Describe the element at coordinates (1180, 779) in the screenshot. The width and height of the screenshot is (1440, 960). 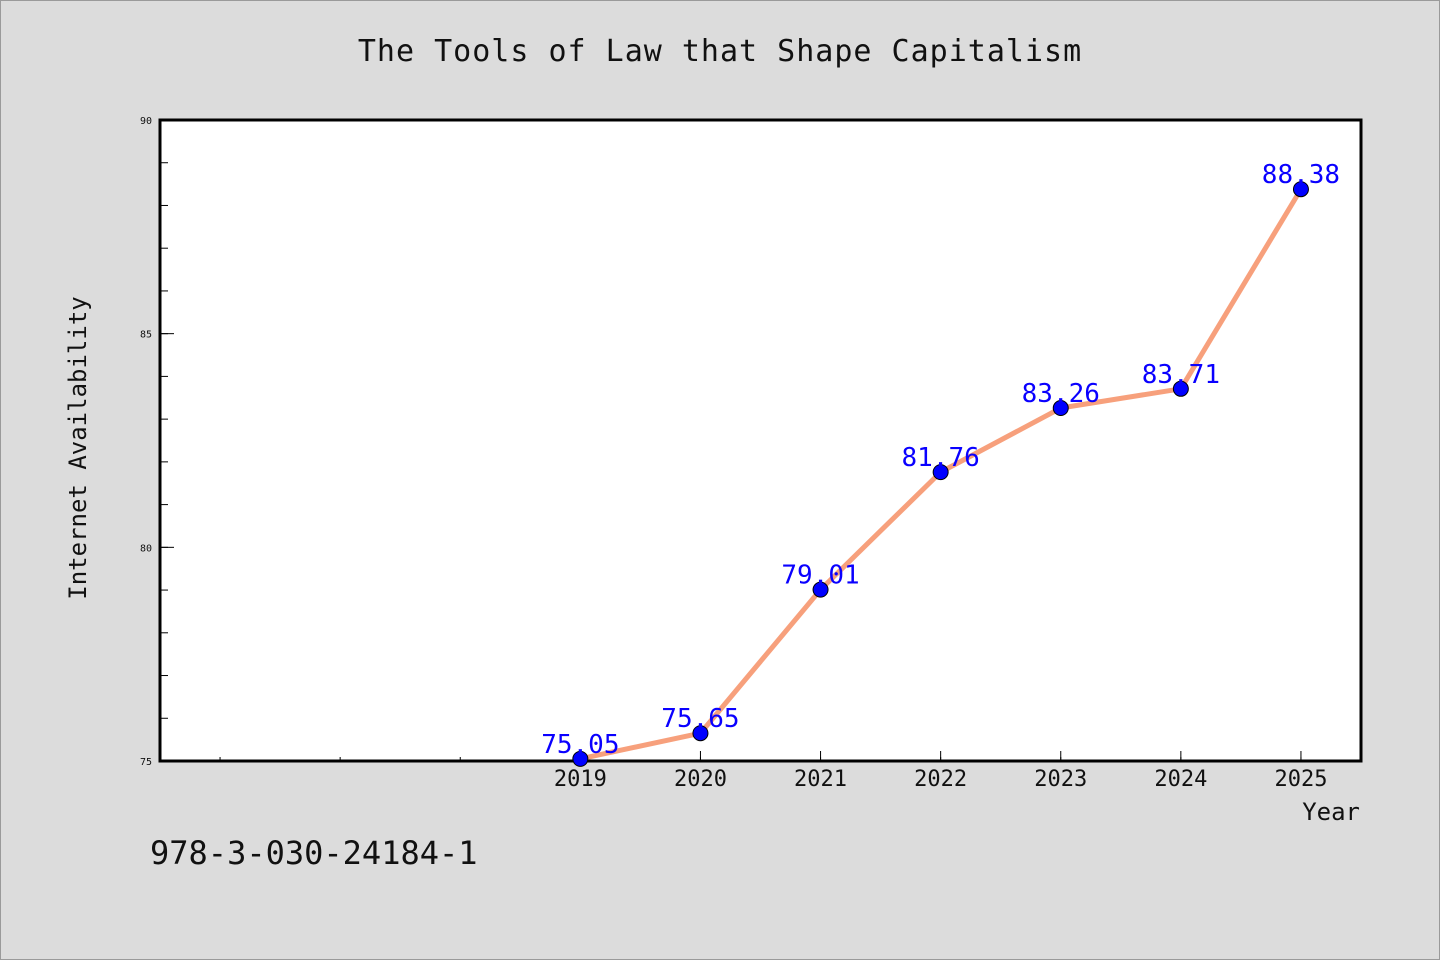
I see `x-tick-label: 2024` at that location.